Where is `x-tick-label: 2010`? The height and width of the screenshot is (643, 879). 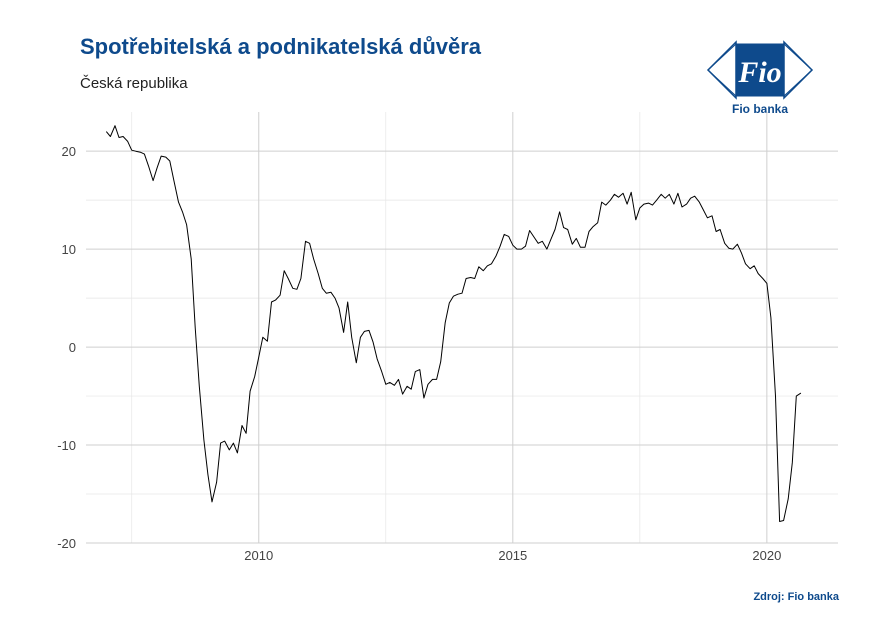 x-tick-label: 2010 is located at coordinates (258, 555).